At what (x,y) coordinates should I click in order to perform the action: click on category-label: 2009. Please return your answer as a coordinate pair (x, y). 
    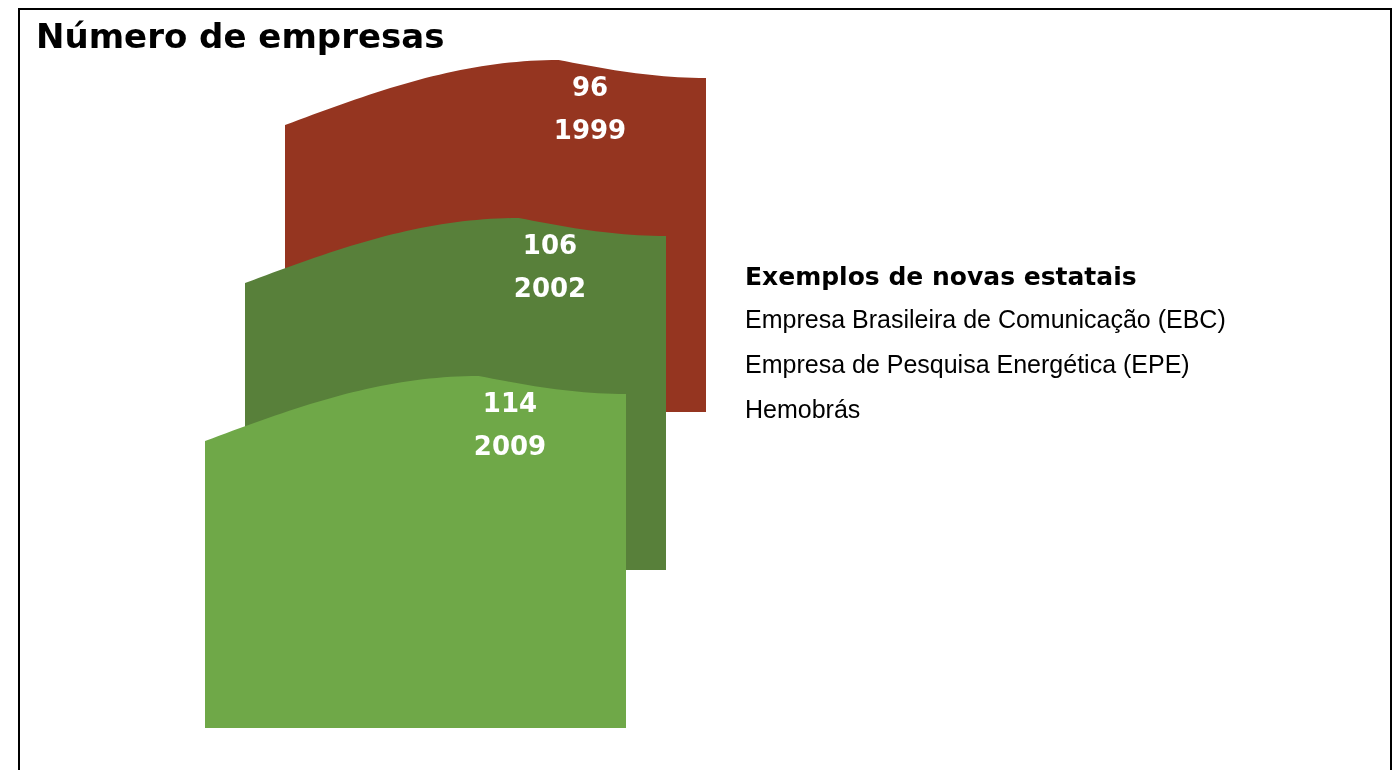
    Looking at the image, I should click on (510, 445).